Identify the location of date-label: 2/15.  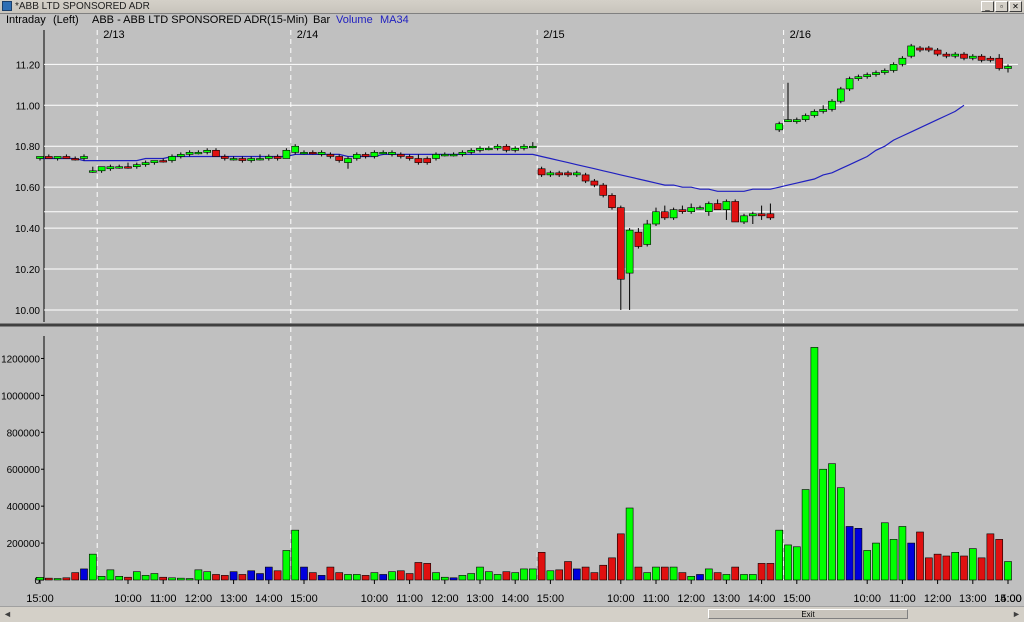
(553, 35).